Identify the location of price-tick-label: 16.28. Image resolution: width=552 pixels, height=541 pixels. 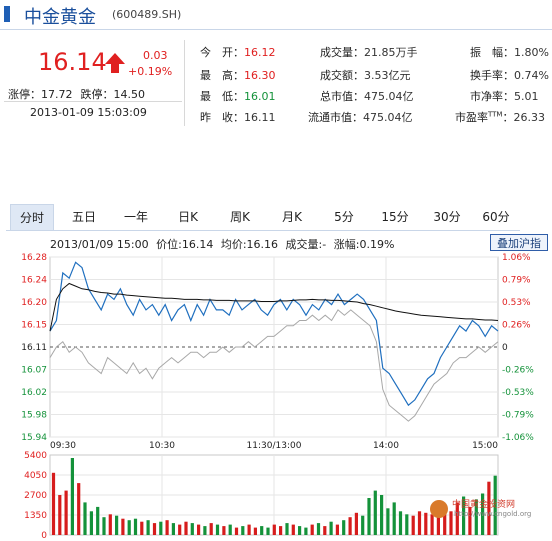
(34, 258).